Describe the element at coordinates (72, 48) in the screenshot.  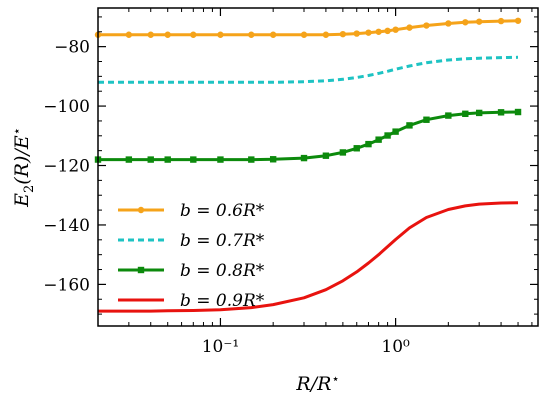
I see `y-tick-label: −80` at that location.